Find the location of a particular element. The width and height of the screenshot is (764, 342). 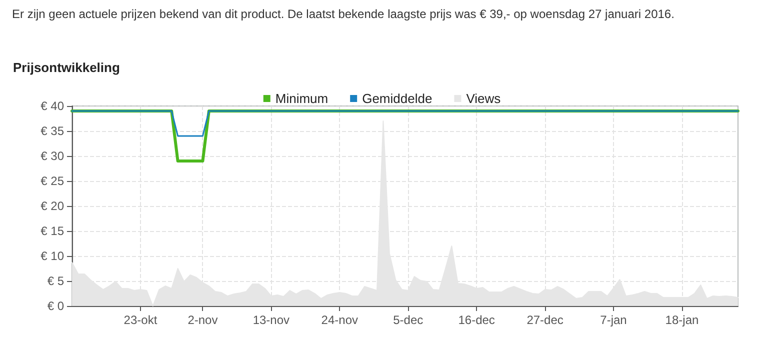

y-tick-label: € 20 is located at coordinates (52, 206).